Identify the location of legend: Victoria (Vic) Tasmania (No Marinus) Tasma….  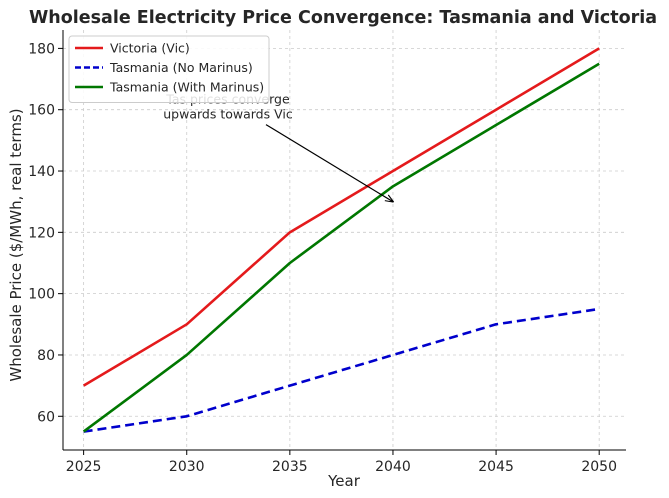
(169, 69).